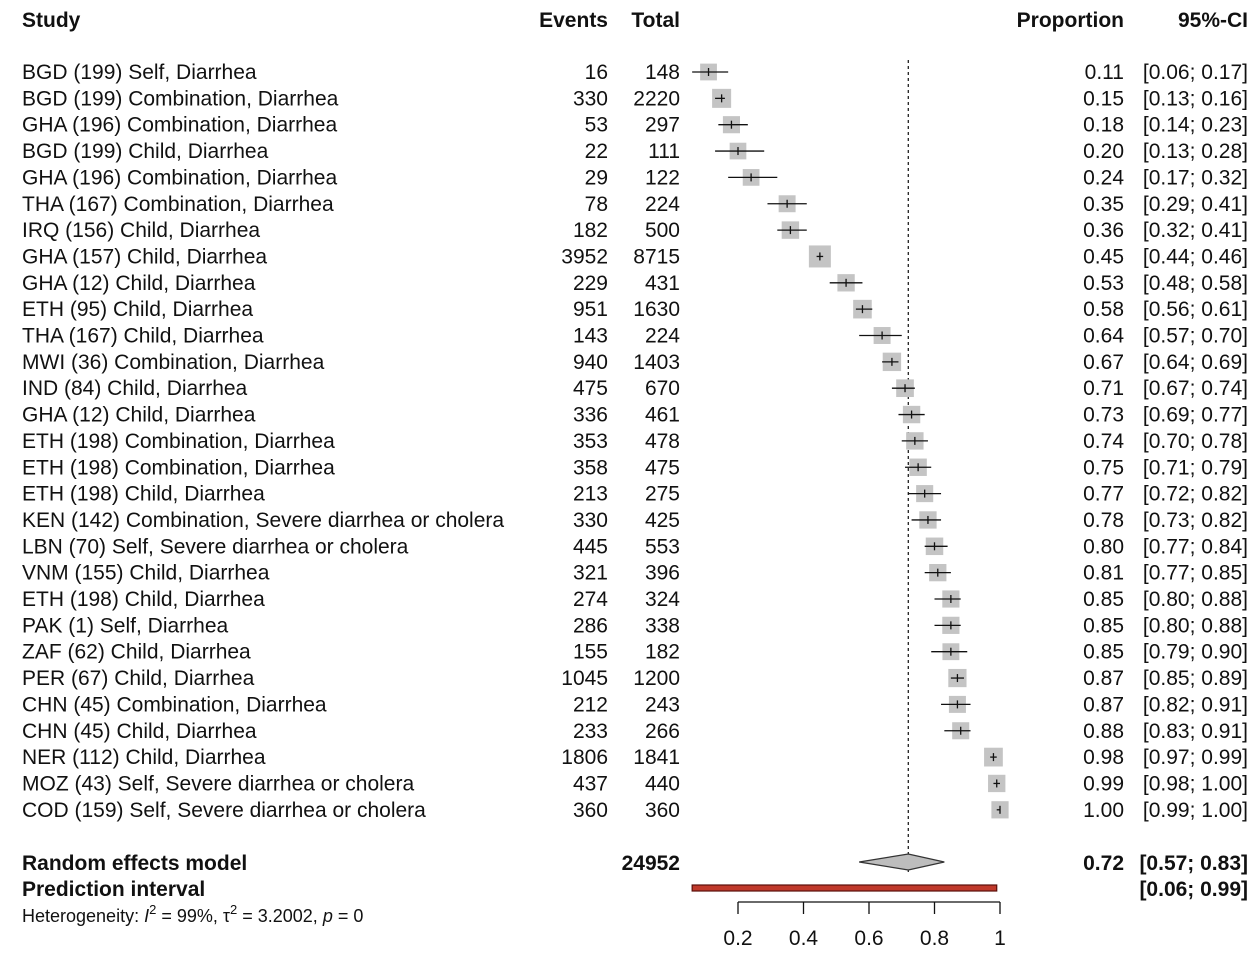 Image resolution: width=1260 pixels, height=955 pixels. I want to click on ci-value: [0.99; 1.00], so click(1195, 810).